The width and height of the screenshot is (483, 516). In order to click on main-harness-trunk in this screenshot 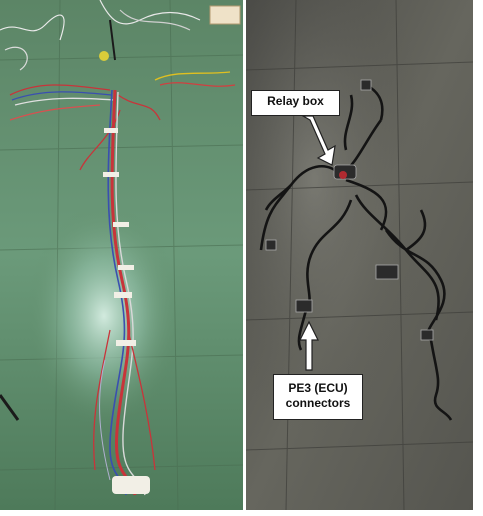, I will do `click(124, 292)`.